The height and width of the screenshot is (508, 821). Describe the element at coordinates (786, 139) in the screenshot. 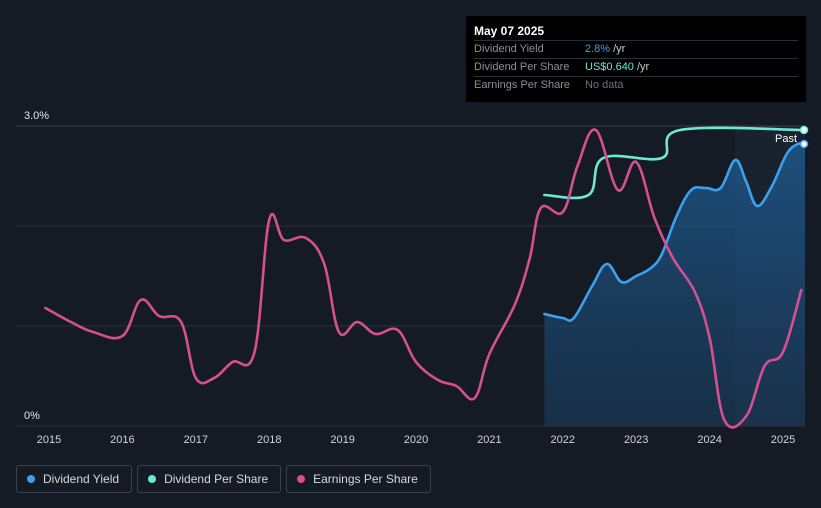

I see `past-label: Past` at that location.